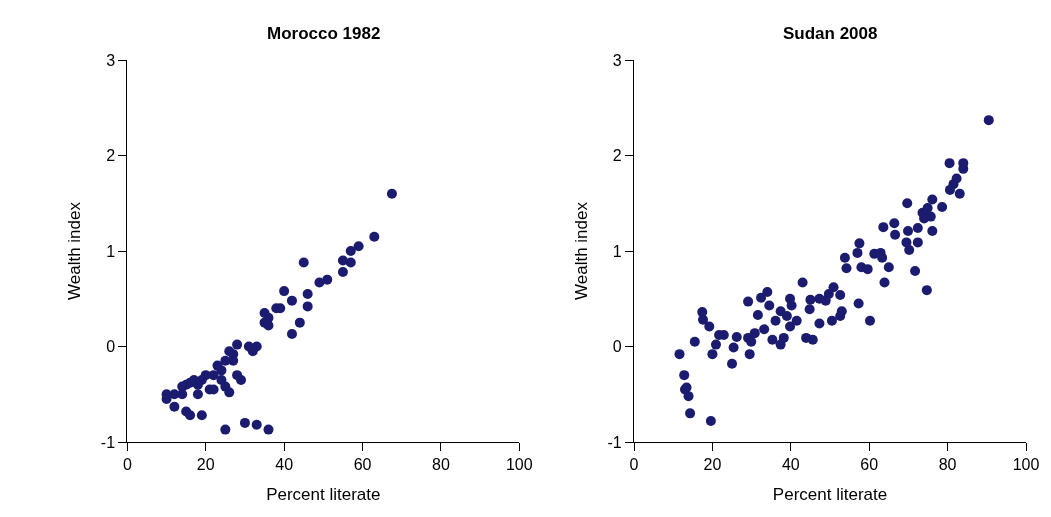 The image size is (1051, 517). What do you see at coordinates (830, 33) in the screenshot?
I see `chart-title: Sudan 2008` at bounding box center [830, 33].